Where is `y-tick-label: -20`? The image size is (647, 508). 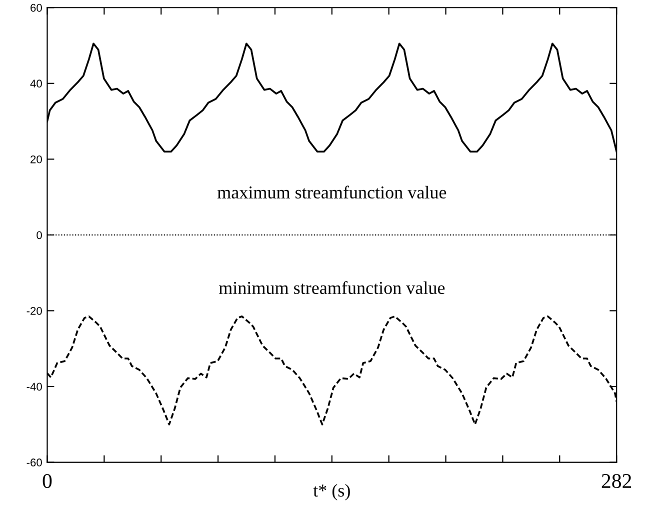 y-tick-label: -20 is located at coordinates (34, 310).